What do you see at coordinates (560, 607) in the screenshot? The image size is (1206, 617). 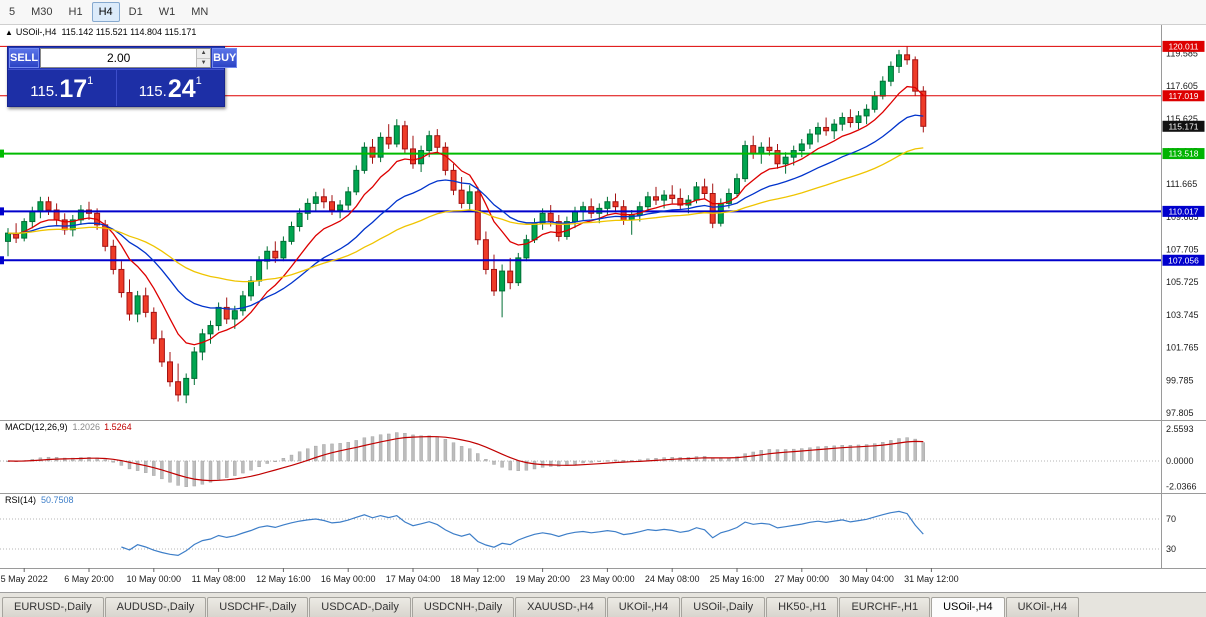 I see `chart-tab: XAUUSD-,H4` at bounding box center [560, 607].